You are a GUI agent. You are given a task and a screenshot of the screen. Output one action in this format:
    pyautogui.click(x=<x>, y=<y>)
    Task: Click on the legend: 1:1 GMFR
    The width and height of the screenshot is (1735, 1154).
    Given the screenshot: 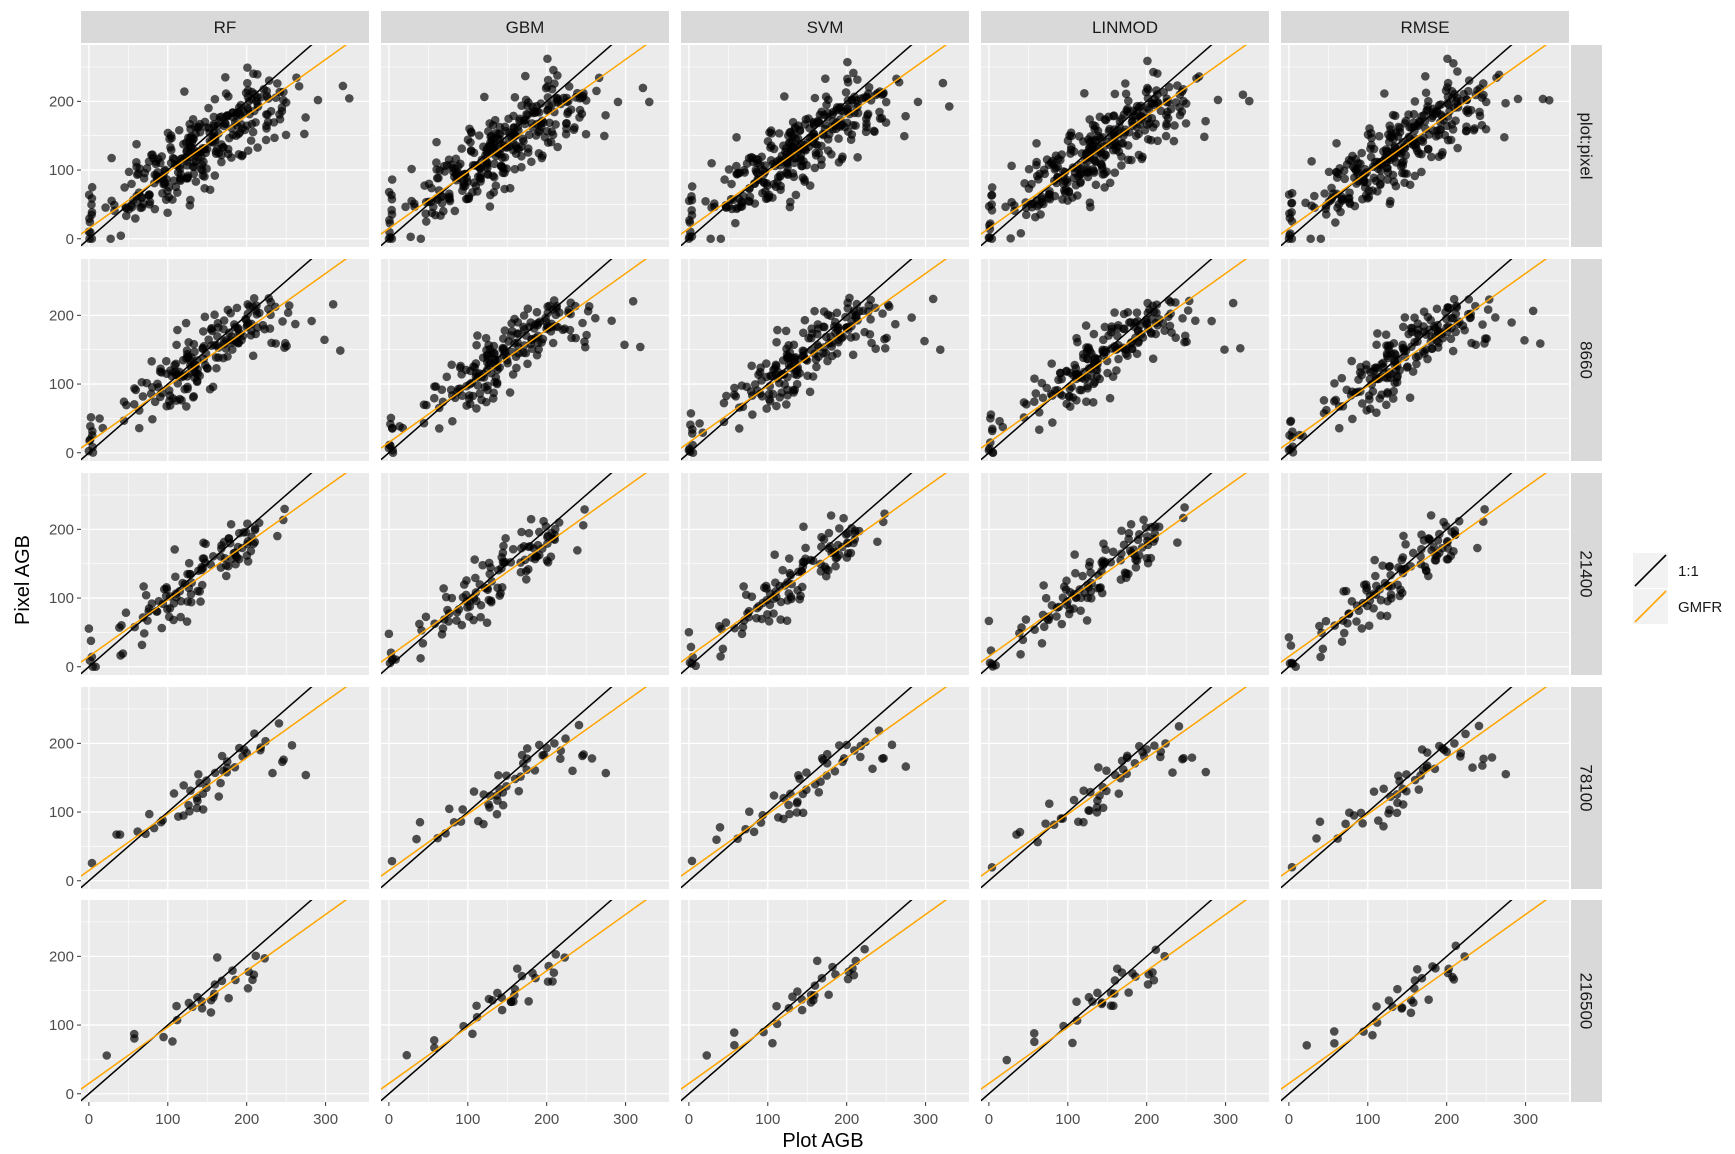 What is the action you would take?
    pyautogui.click(x=1677, y=588)
    